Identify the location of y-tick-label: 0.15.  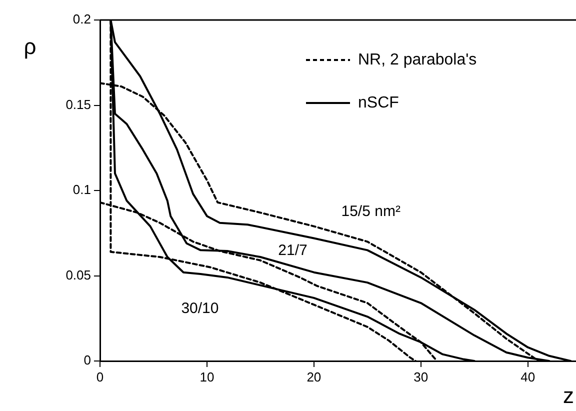
(78, 104).